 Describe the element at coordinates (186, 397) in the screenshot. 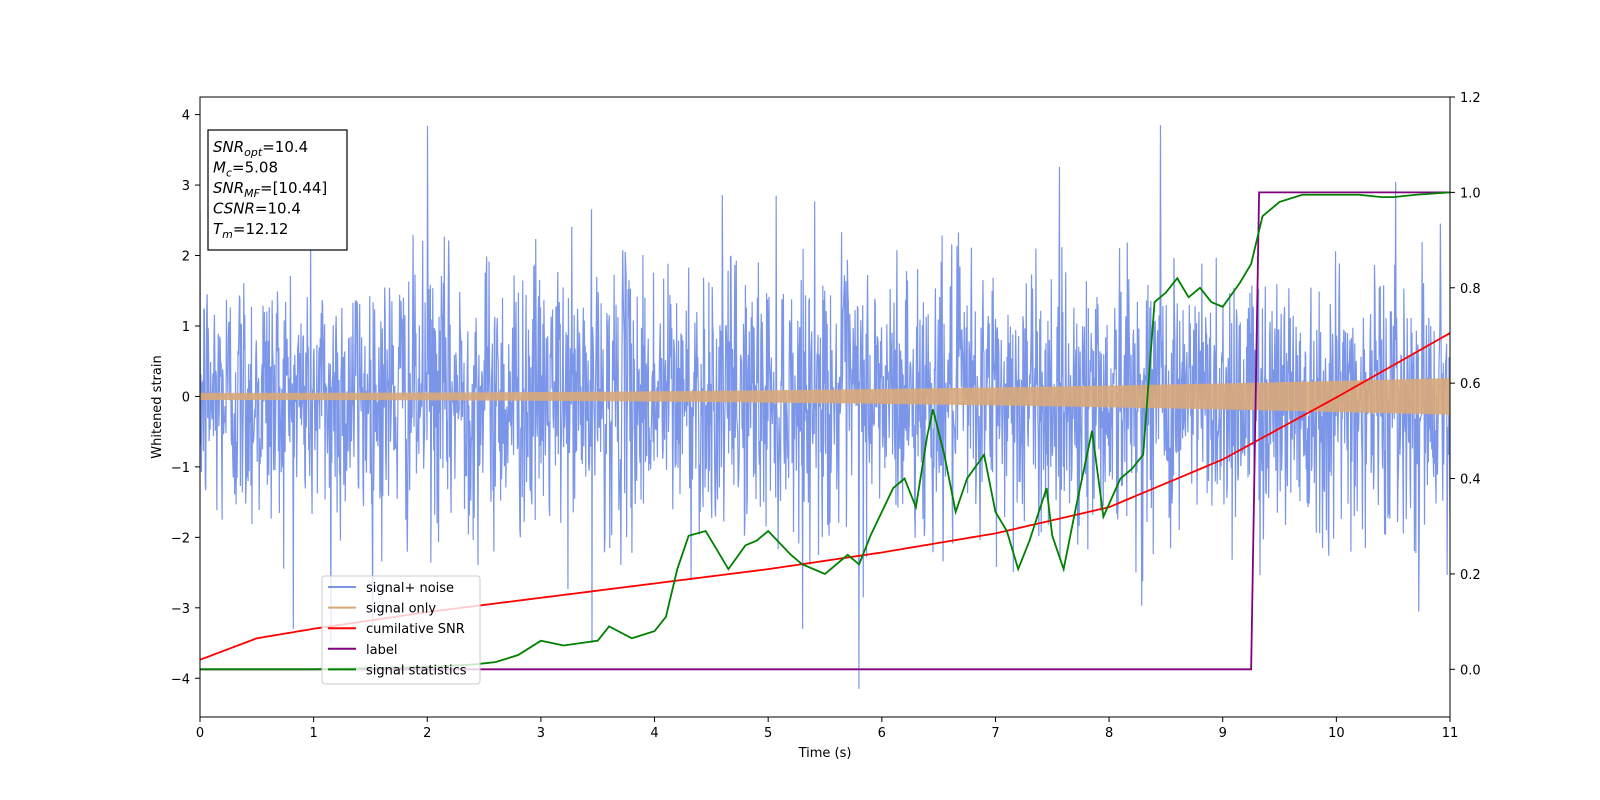

I see `y-left-tick-label: 0` at that location.